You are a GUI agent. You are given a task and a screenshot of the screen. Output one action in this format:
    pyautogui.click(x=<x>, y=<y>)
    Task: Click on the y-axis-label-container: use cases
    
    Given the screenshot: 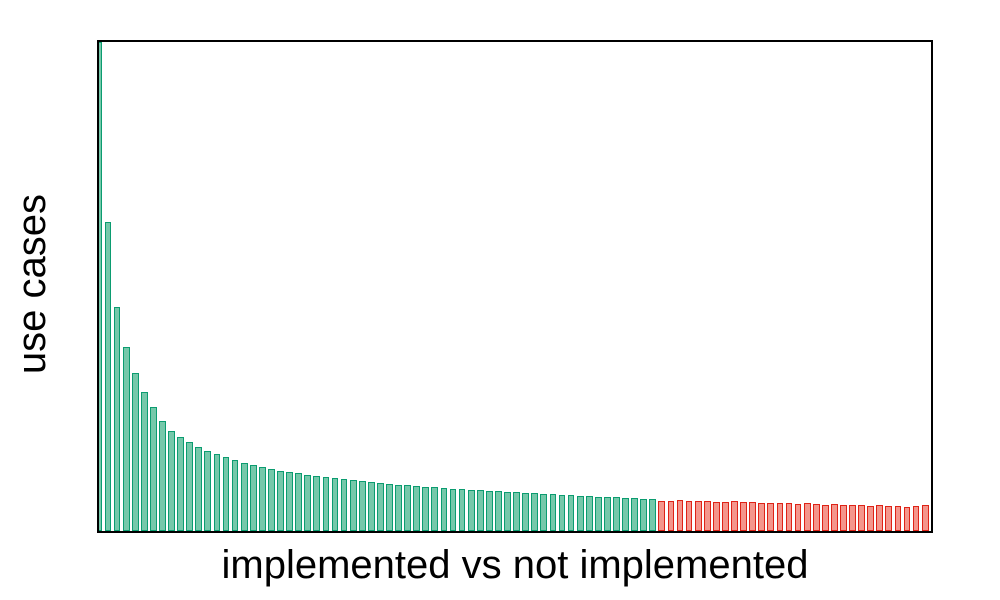 What is the action you would take?
    pyautogui.click(x=32, y=284)
    